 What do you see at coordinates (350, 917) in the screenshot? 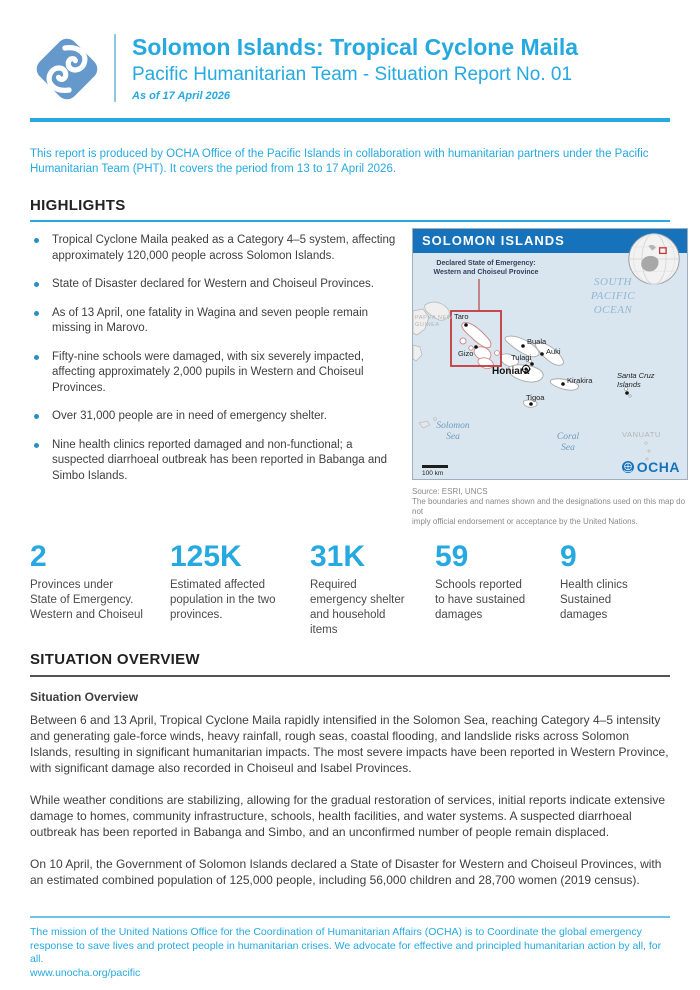
I see `footer-rule` at bounding box center [350, 917].